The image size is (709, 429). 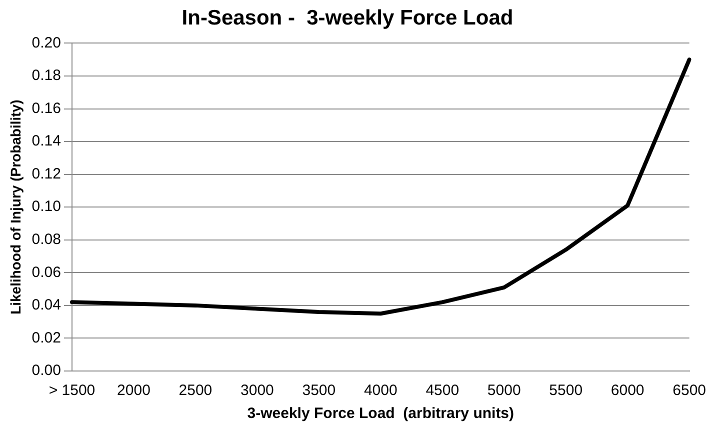 What do you see at coordinates (15, 207) in the screenshot?
I see `y-axis-title: Likelihood of Injury (Probability)` at bounding box center [15, 207].